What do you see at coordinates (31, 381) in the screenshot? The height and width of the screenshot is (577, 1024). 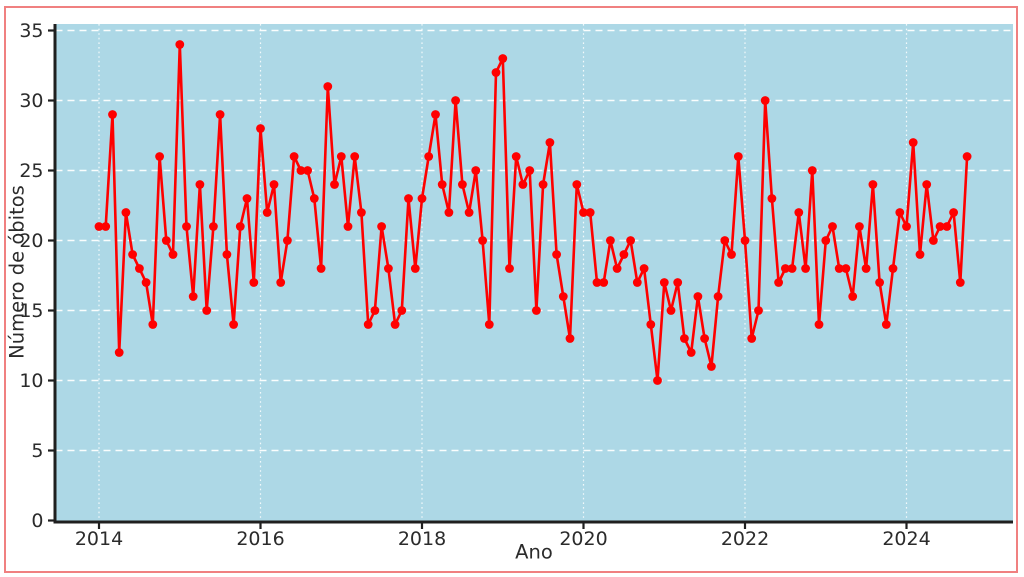 I see `y-tick-label: 10` at bounding box center [31, 381].